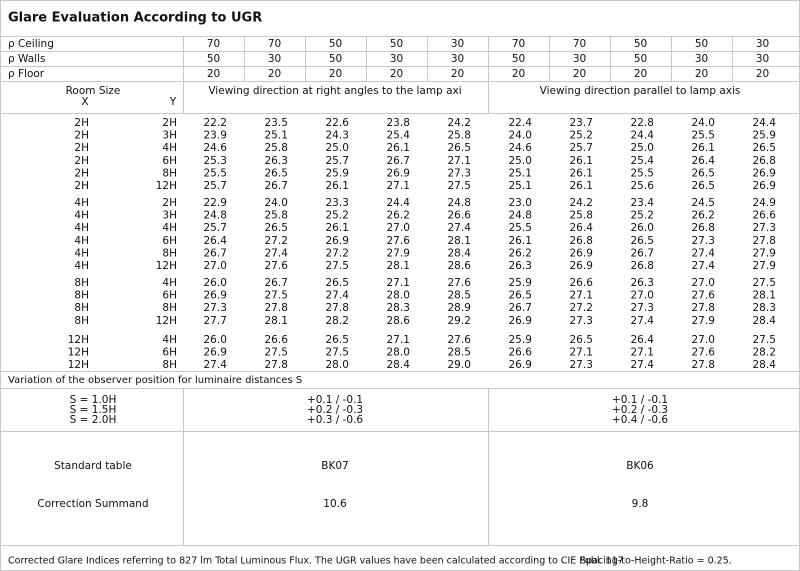 This screenshot has width=800, height=571. What do you see at coordinates (215, 228) in the screenshot?
I see `ugr-value: 25.7` at bounding box center [215, 228].